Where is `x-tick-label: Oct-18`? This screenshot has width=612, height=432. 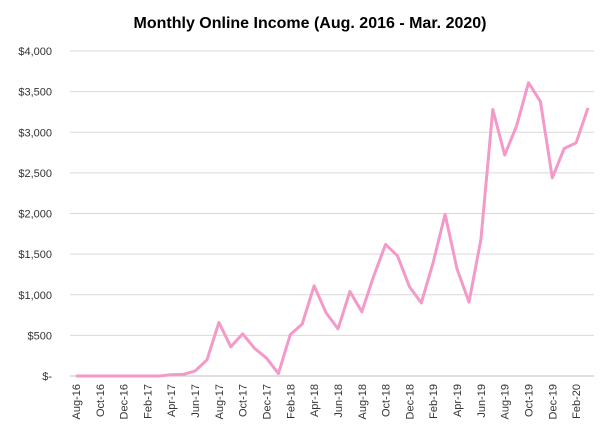
x-tick-label: Oct-18 is located at coordinates (387, 400).